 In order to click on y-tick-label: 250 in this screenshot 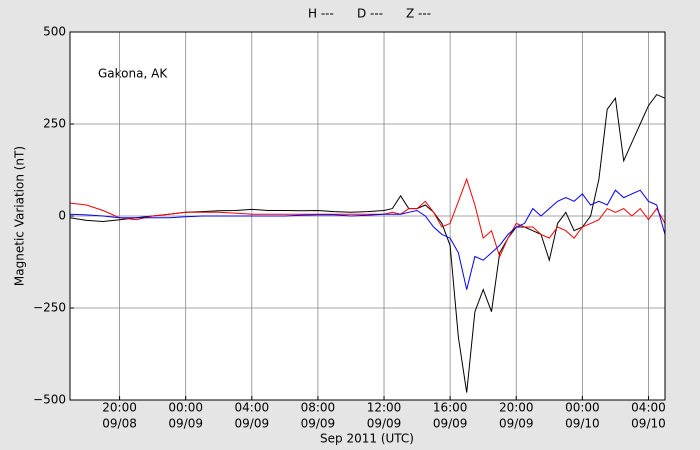, I will do `click(54, 124)`.